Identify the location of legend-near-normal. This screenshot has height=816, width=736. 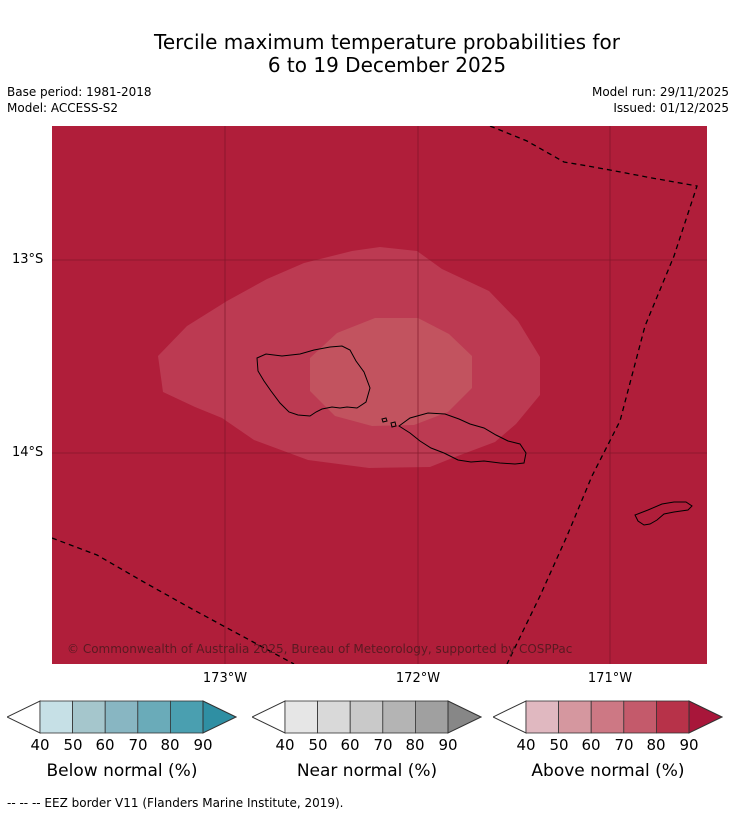
(367, 718).